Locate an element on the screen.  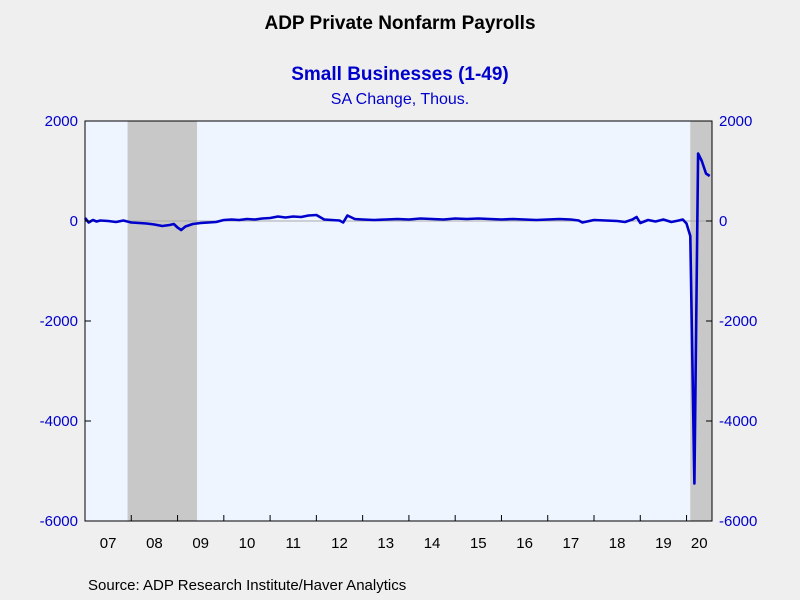
xtick-label: 15 is located at coordinates (478, 543).